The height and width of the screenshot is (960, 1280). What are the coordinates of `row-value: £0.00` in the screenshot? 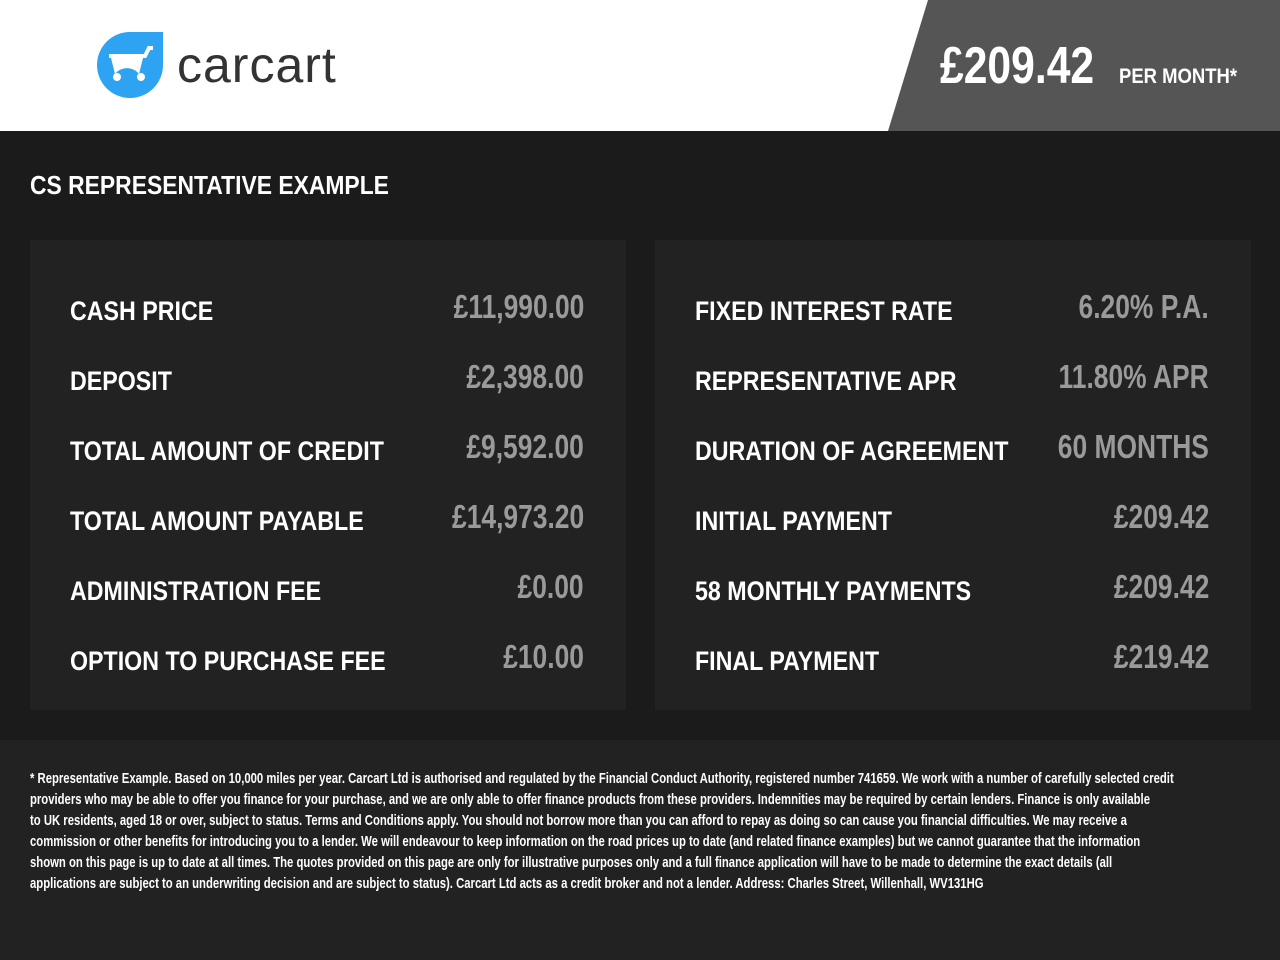 It's located at (550, 586).